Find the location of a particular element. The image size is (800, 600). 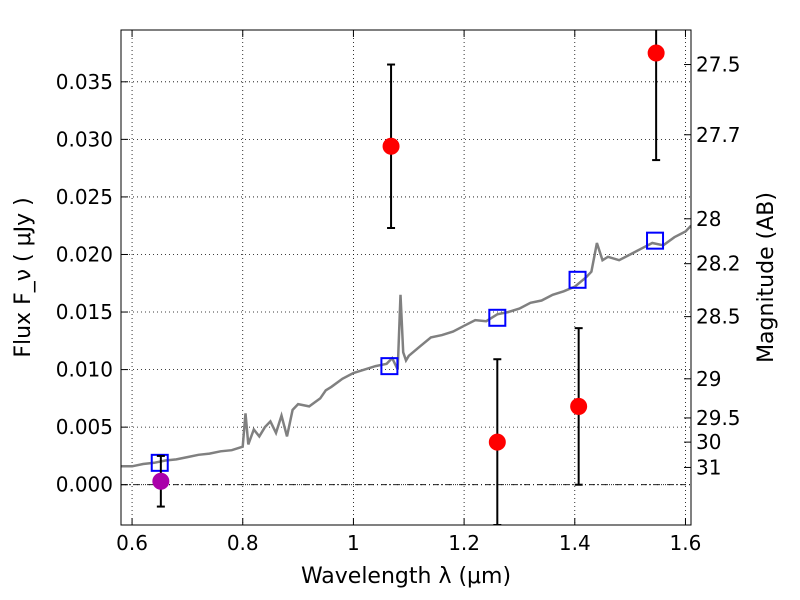

y-axis-label: Flux F_ν ( μJy ) is located at coordinates (23, 277).